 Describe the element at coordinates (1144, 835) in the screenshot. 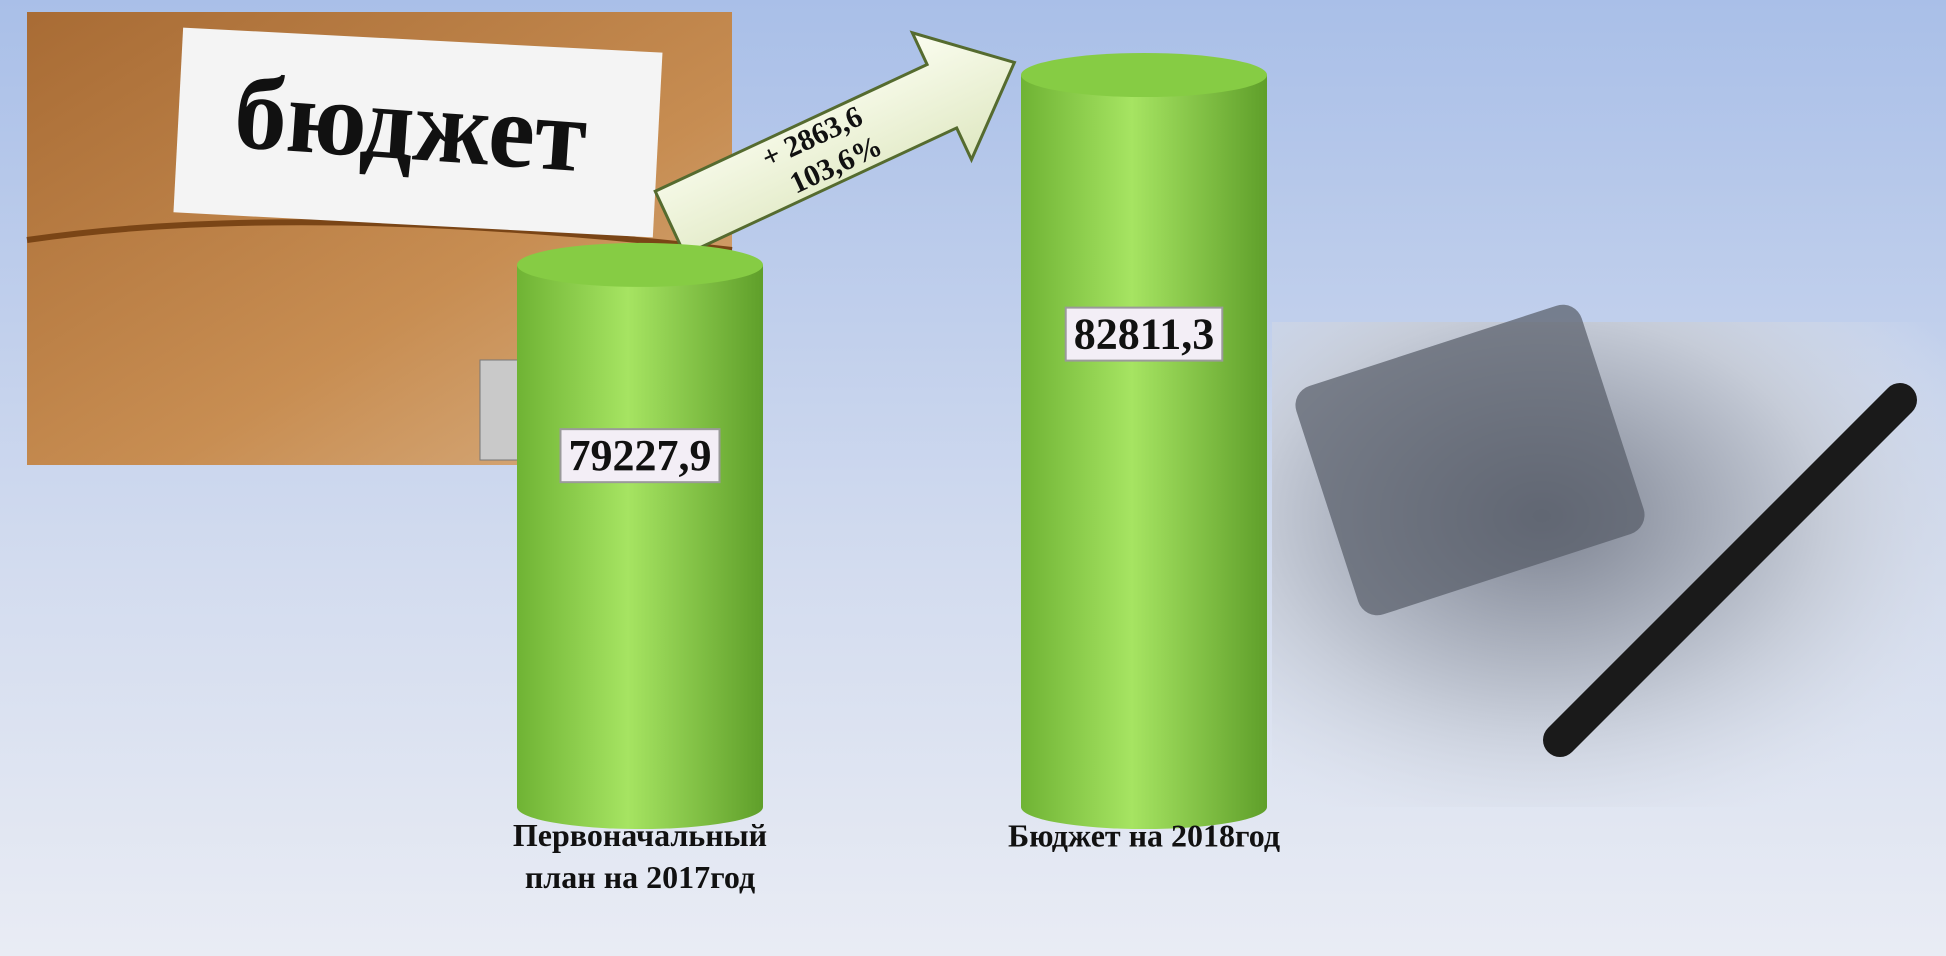

I see `x-tick-label: Бюджет на 2018год` at that location.